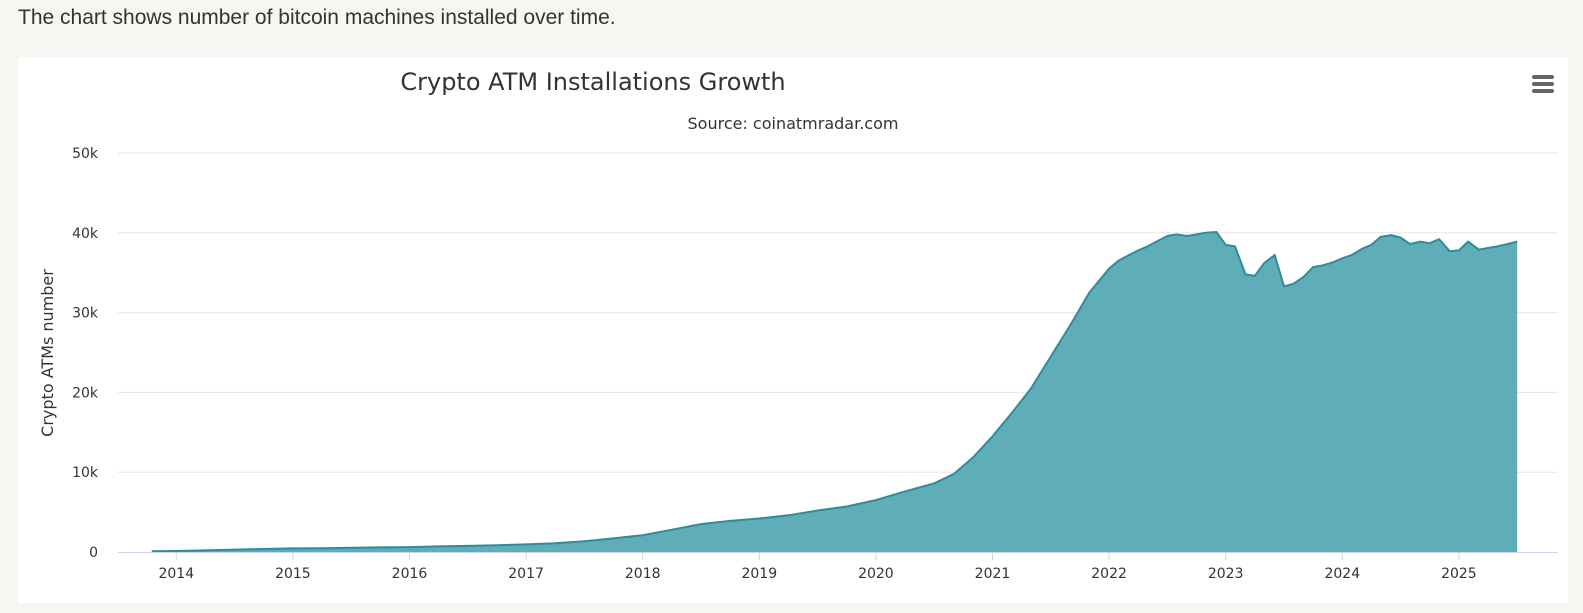  What do you see at coordinates (993, 574) in the screenshot?
I see `x-tick-label: 2021` at bounding box center [993, 574].